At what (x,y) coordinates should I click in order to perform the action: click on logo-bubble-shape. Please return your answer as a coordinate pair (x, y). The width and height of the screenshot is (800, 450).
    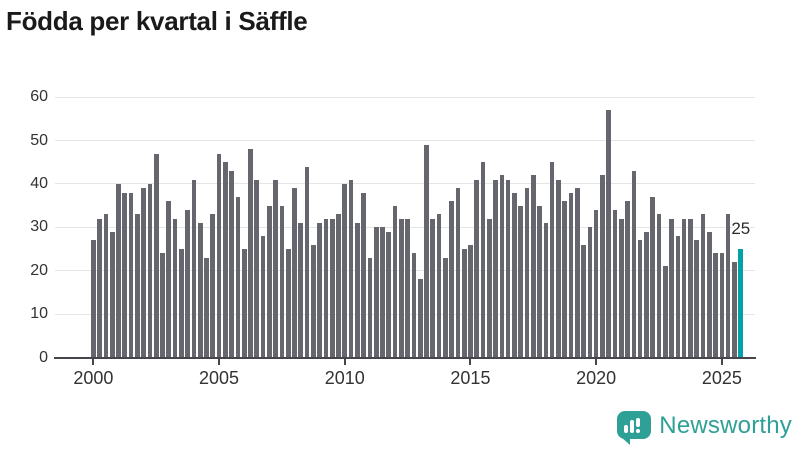
    Looking at the image, I should click on (634, 425).